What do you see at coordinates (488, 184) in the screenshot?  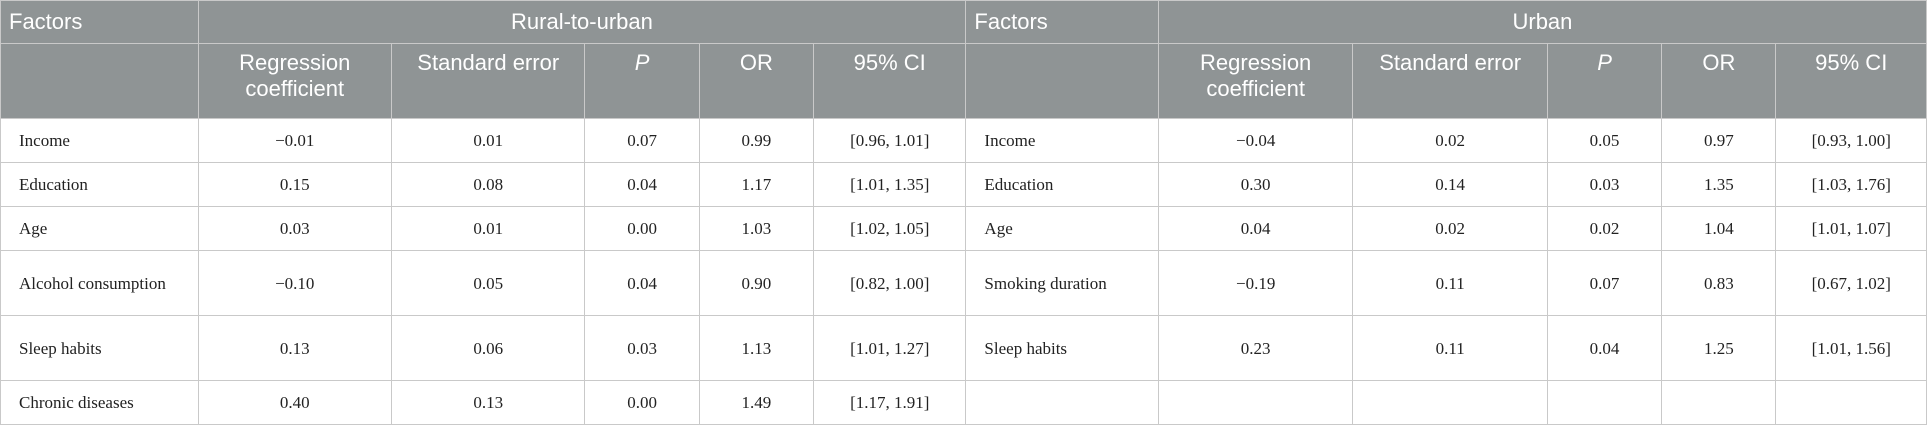 I see `value-cell: 0.08` at bounding box center [488, 184].